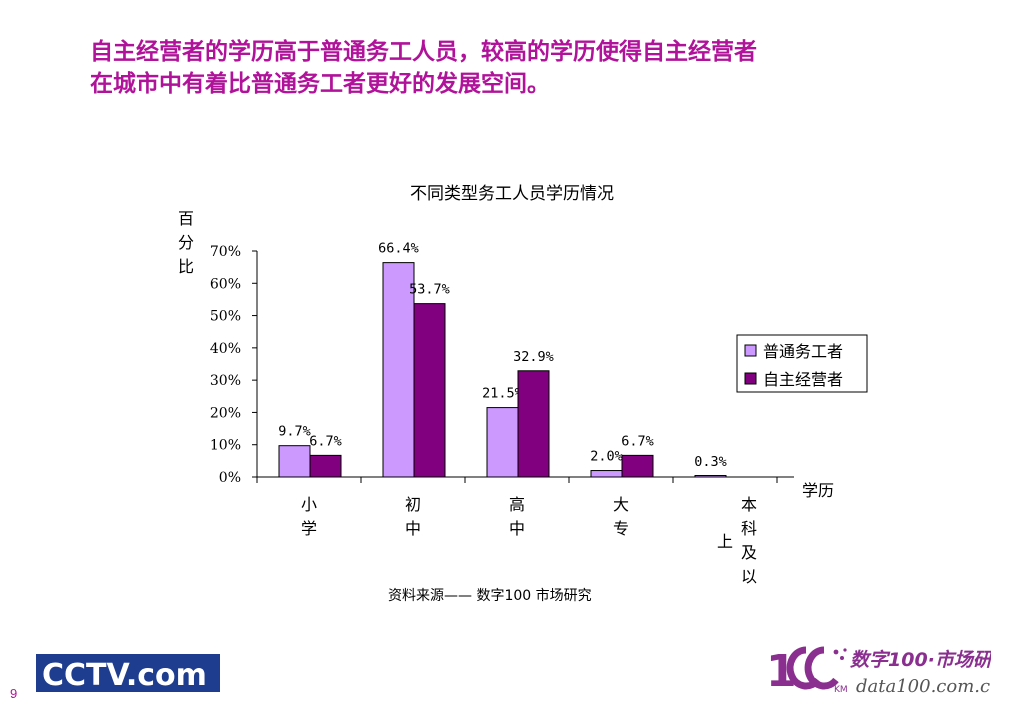 This screenshot has width=1023, height=708. I want to click on data100-cn-text: 数字100·市场研究, so click(920, 660).